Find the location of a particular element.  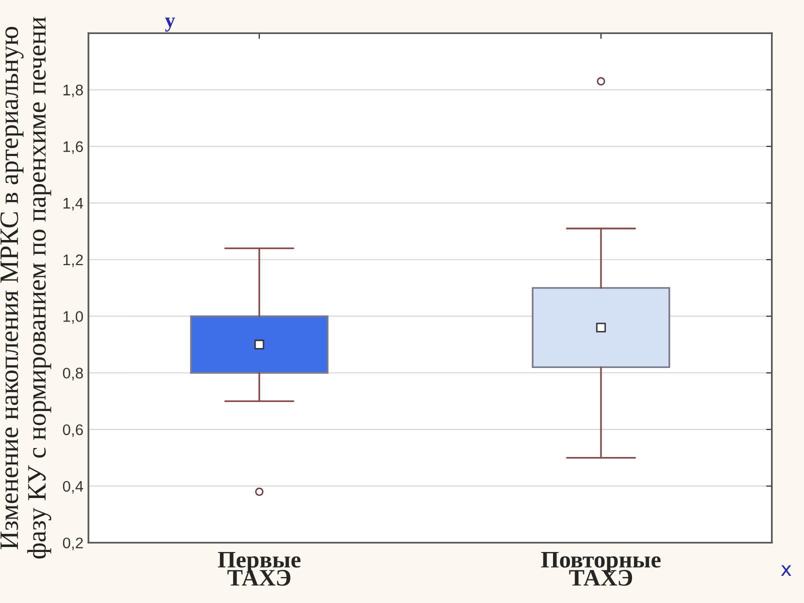

y-tick-label: 1,2 is located at coordinates (73, 261).